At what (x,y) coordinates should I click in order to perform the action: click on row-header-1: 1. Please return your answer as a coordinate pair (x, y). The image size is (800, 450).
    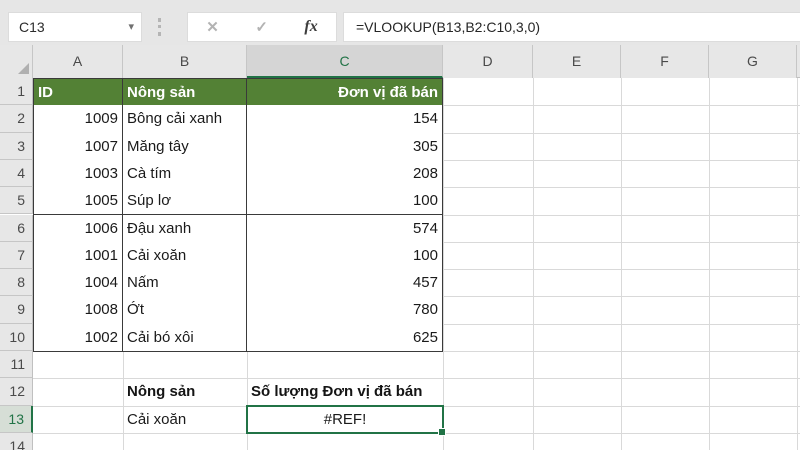
    Looking at the image, I should click on (16, 92).